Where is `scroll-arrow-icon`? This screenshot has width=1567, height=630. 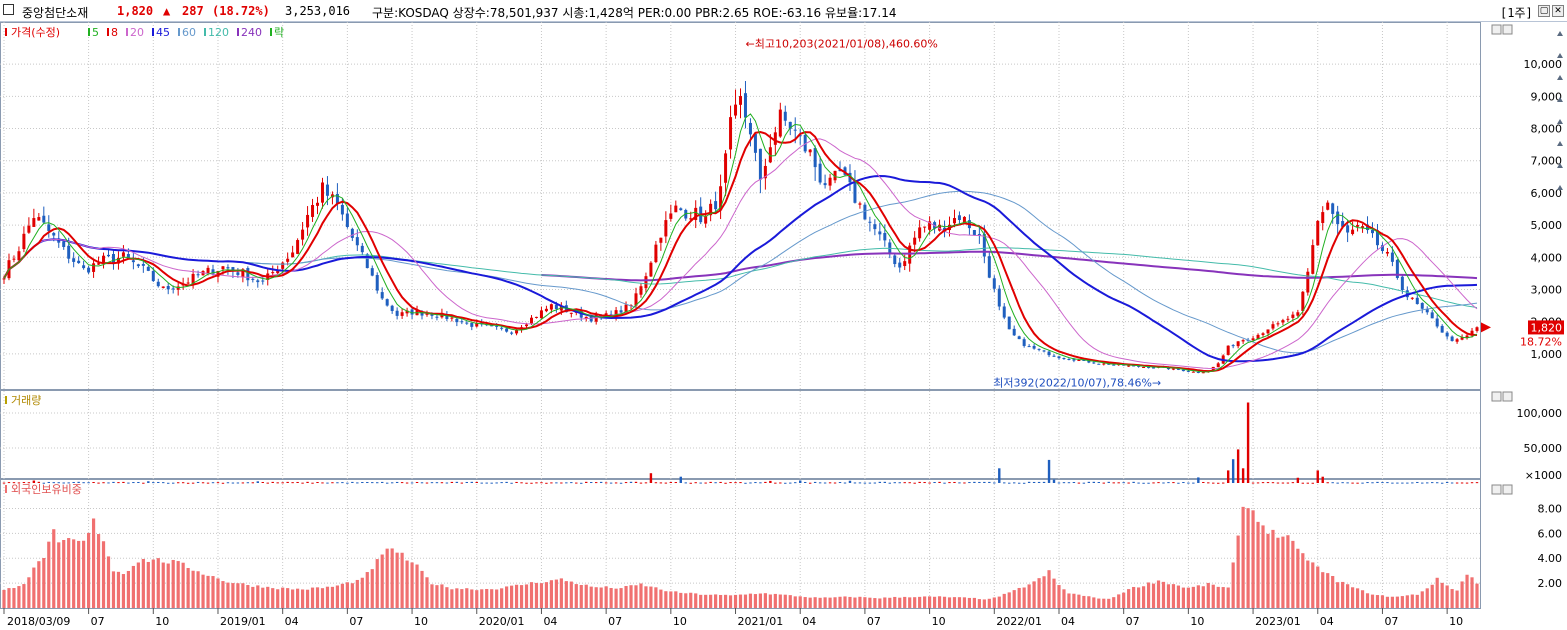
scroll-arrow-icon is located at coordinates (1560, 55).